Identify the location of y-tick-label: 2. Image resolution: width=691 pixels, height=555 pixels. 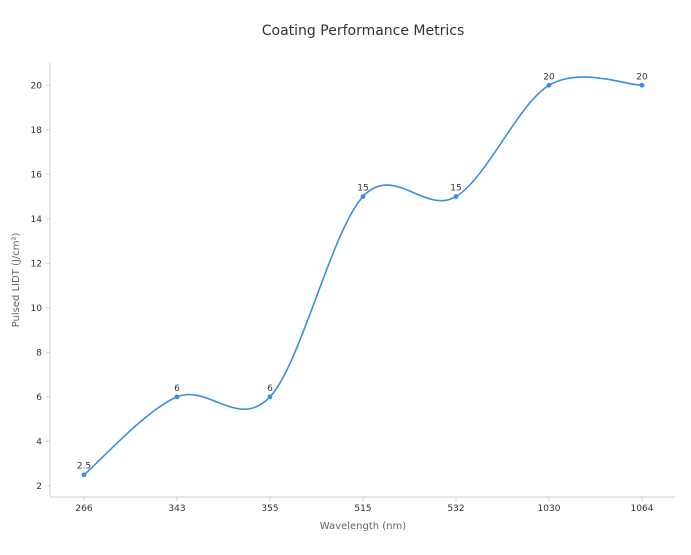
(39, 487).